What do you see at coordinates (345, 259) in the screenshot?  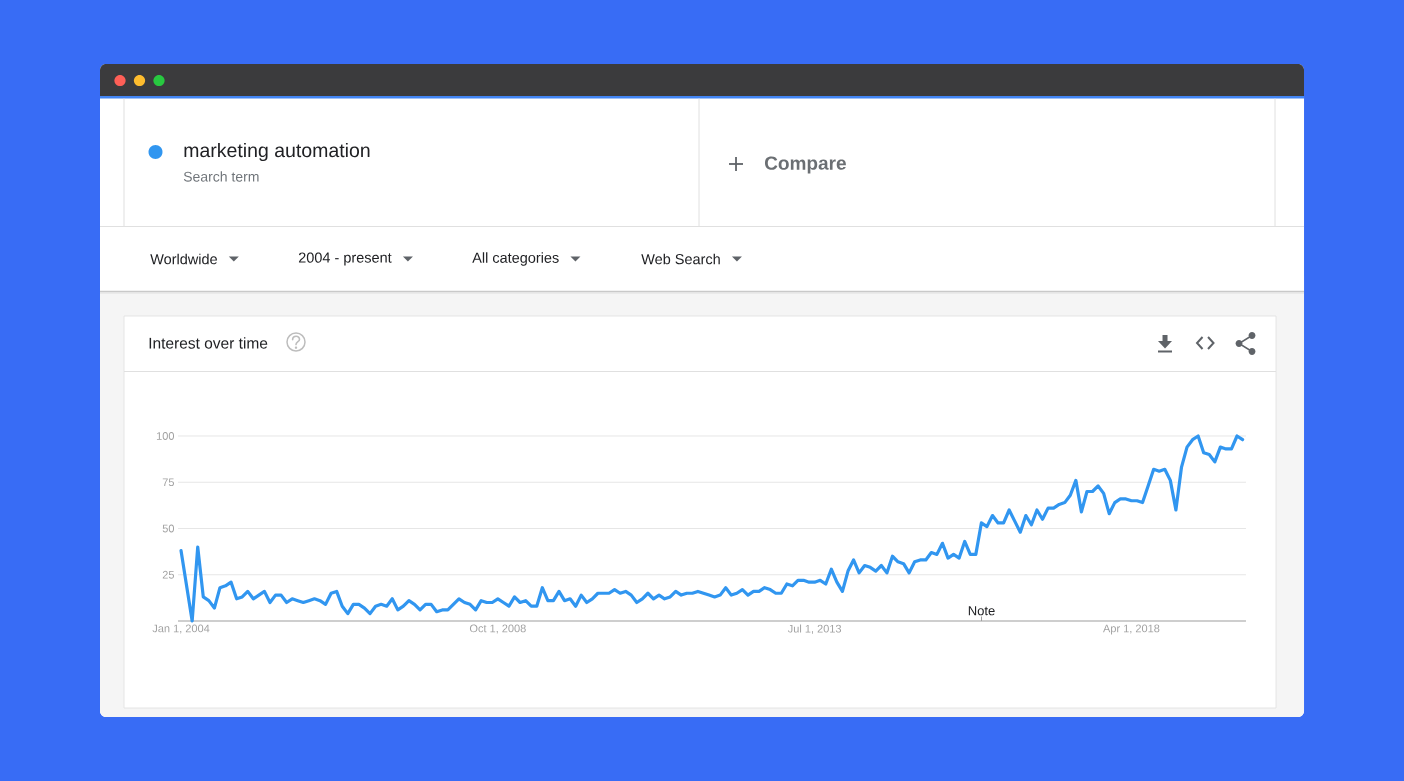 I see `text: 2004 - present` at bounding box center [345, 259].